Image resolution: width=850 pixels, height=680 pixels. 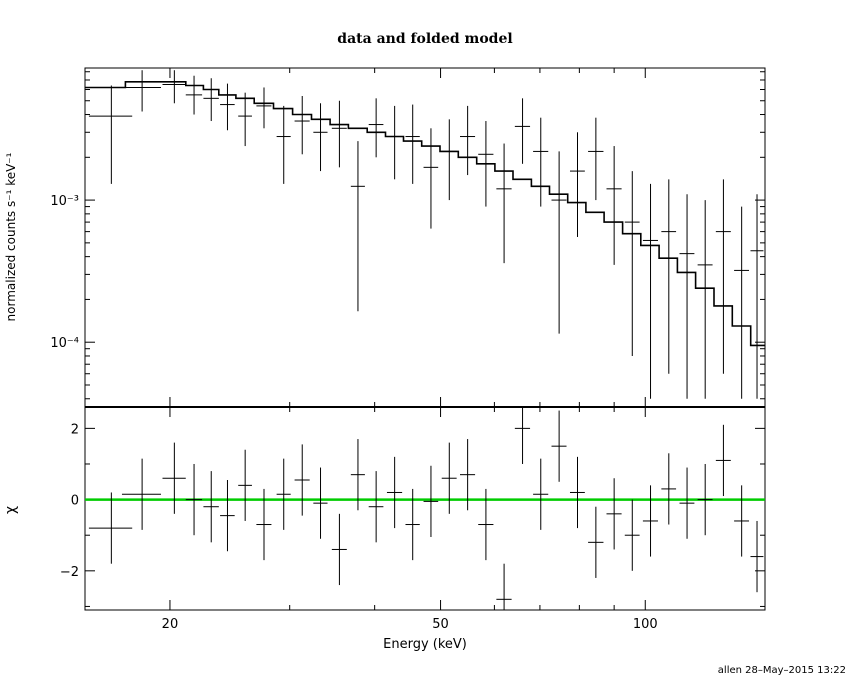 I want to click on x-axis-label: Energy (keV), so click(x=425, y=644).